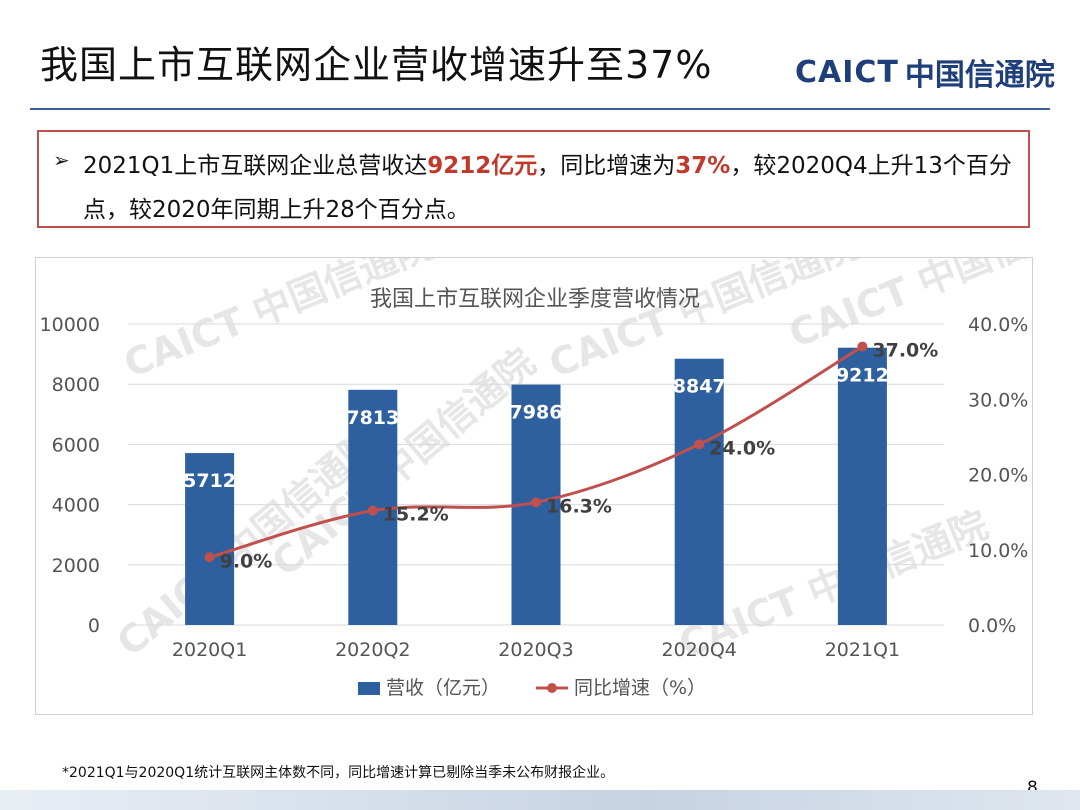  I want to click on slide-title: 我国上市互联网企业营收增速升至37%, so click(376, 65).